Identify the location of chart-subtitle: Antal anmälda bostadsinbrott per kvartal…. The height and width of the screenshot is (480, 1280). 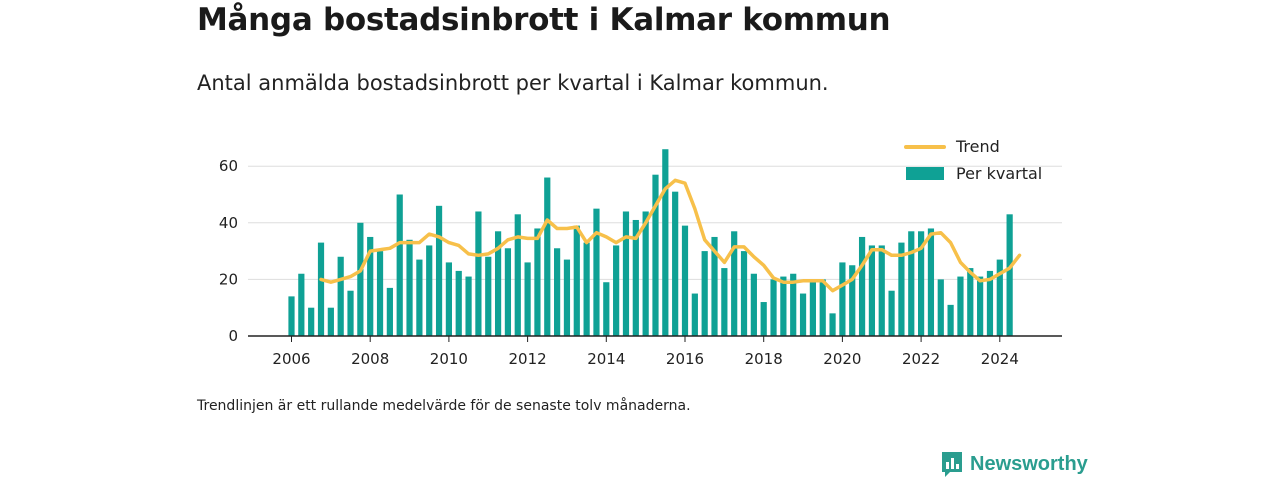
(513, 83).